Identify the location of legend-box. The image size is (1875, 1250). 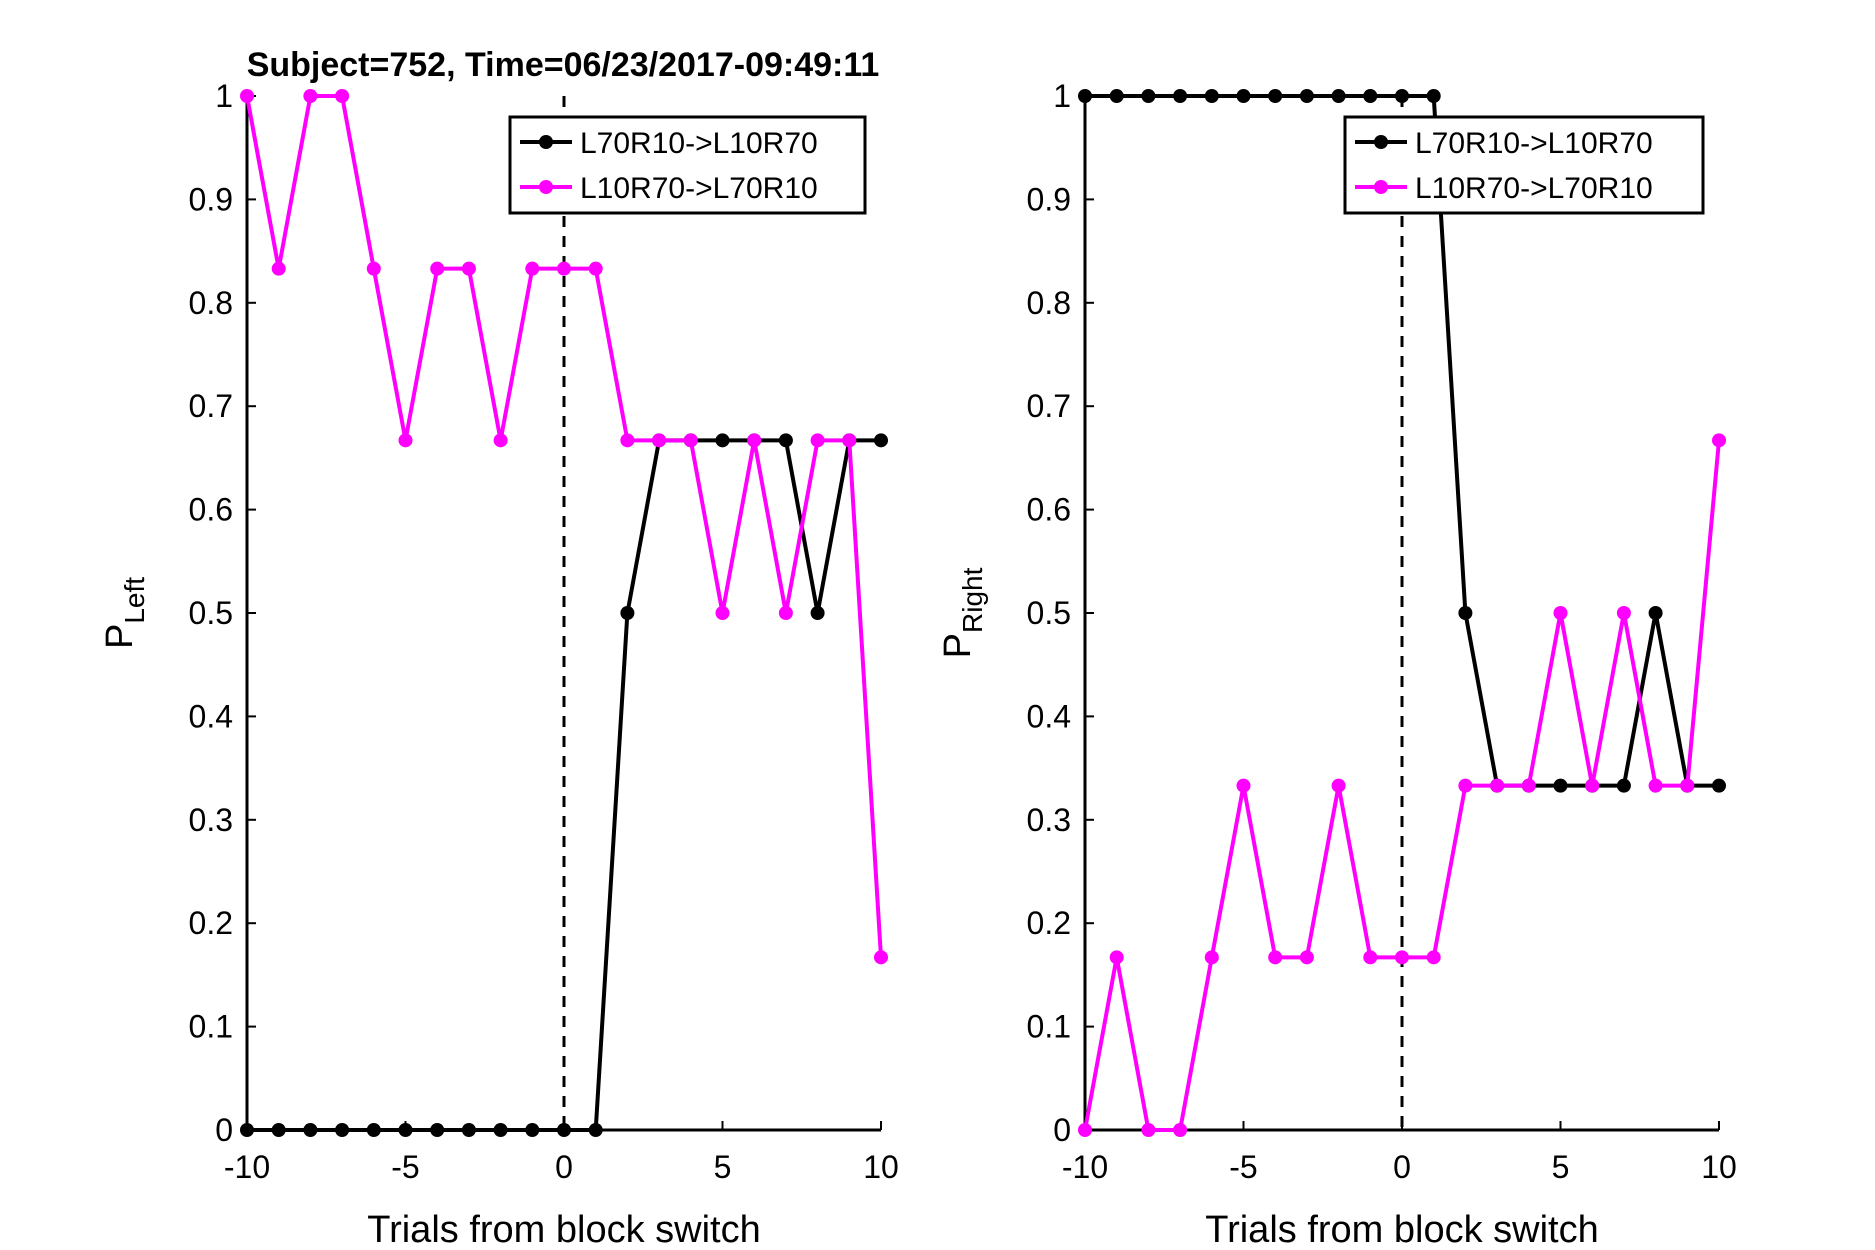
(687, 165).